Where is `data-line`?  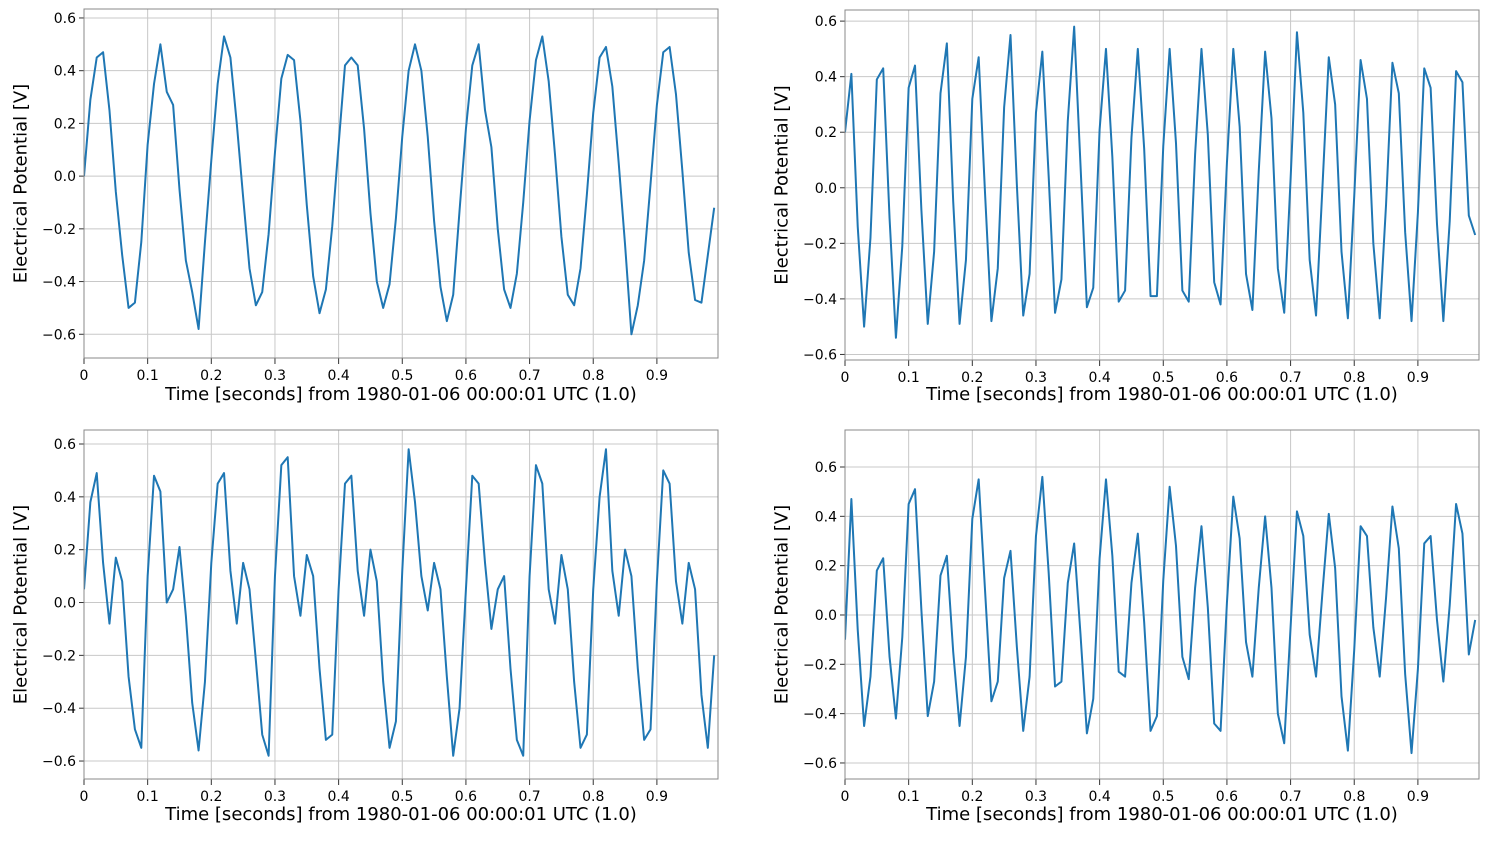 data-line is located at coordinates (1161, 615).